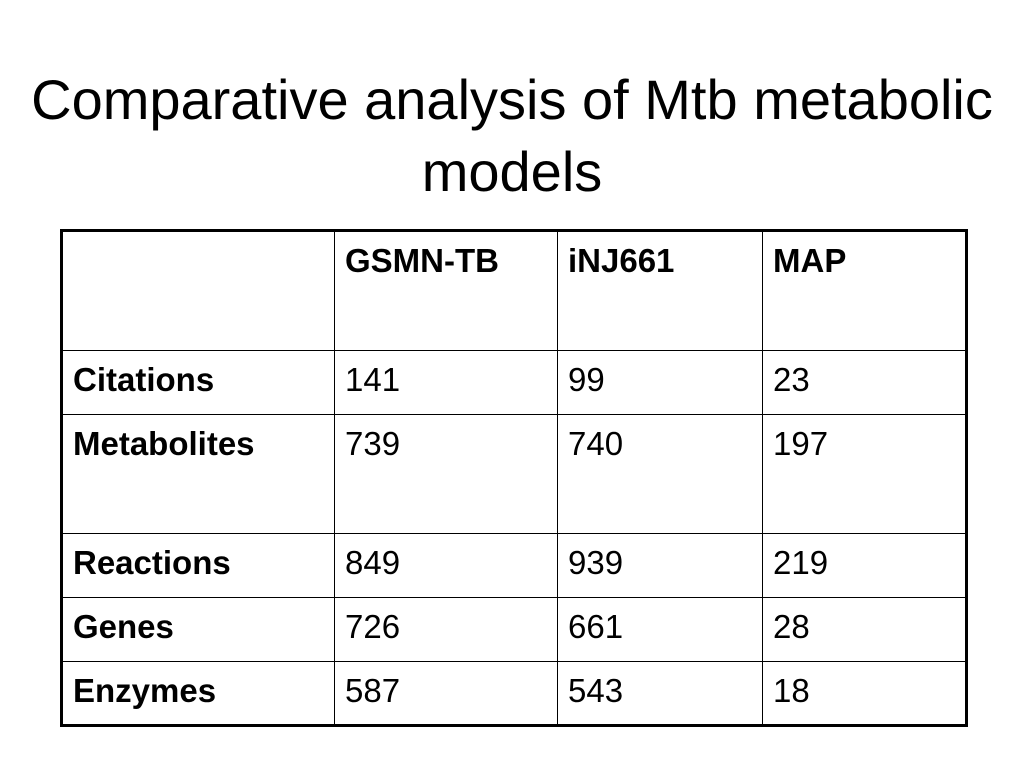  What do you see at coordinates (446, 565) in the screenshot?
I see `cell-reactions-gsmn-tb: 849` at bounding box center [446, 565].